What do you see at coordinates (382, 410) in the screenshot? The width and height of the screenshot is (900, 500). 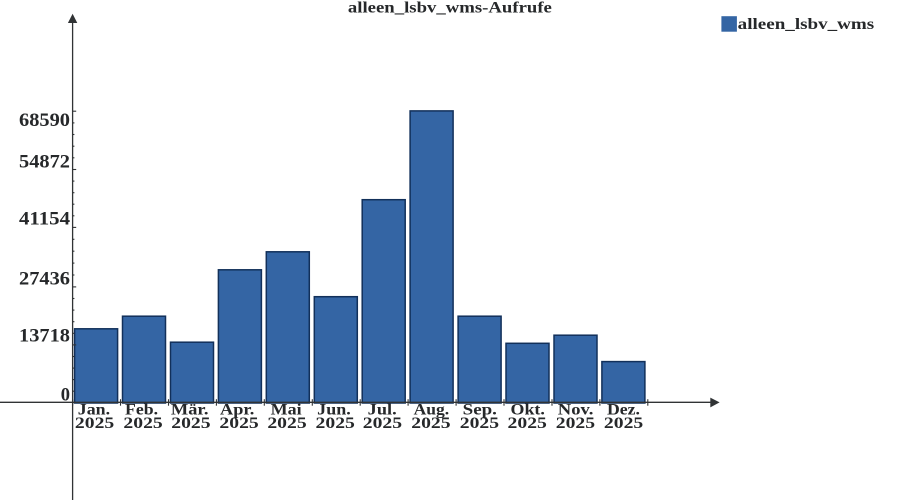 I see `svg-text: Jul.` at bounding box center [382, 410].